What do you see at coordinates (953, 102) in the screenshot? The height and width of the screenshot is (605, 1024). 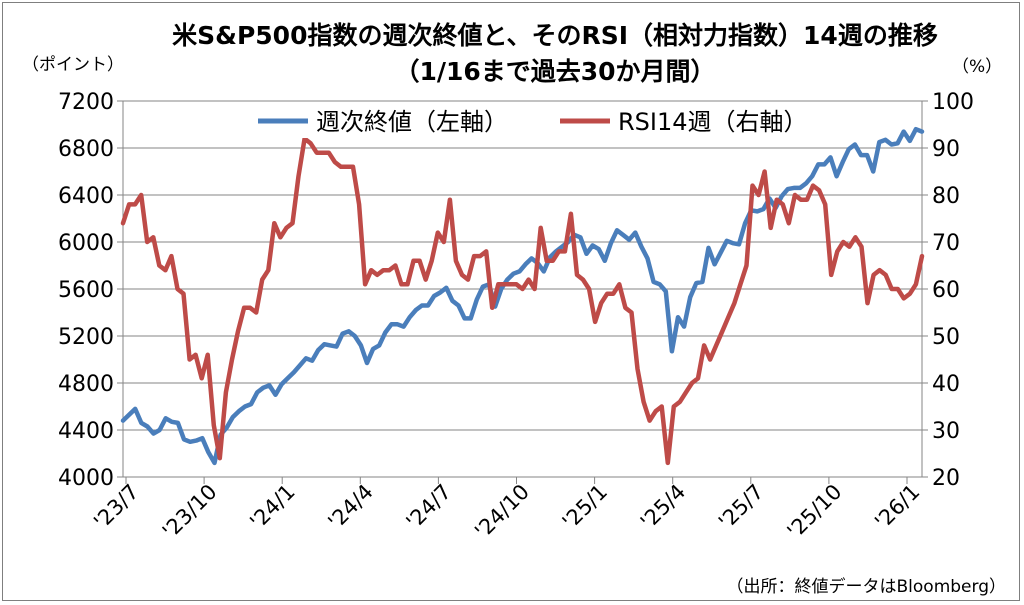 I see `right-tick-label: 100` at bounding box center [953, 102].